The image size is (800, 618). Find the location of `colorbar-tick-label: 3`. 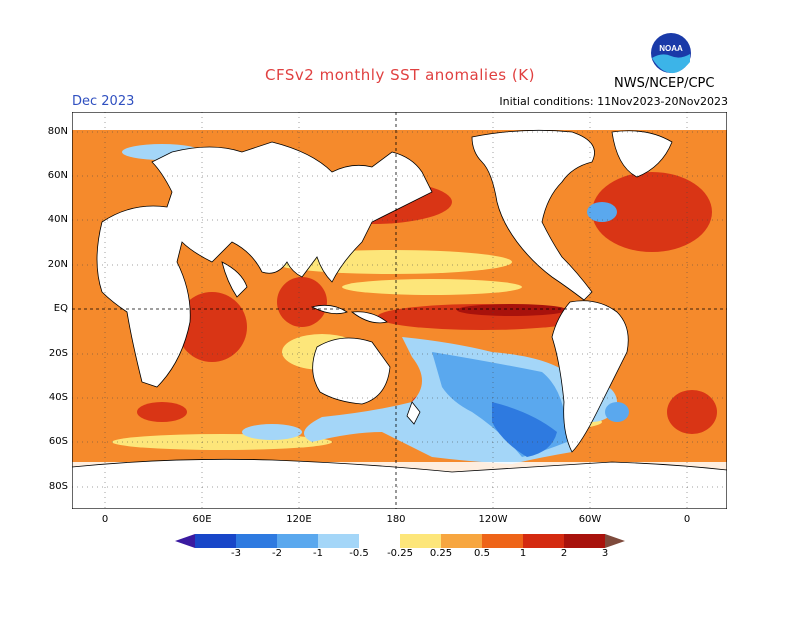

colorbar-tick-label: 3 is located at coordinates (605, 553).